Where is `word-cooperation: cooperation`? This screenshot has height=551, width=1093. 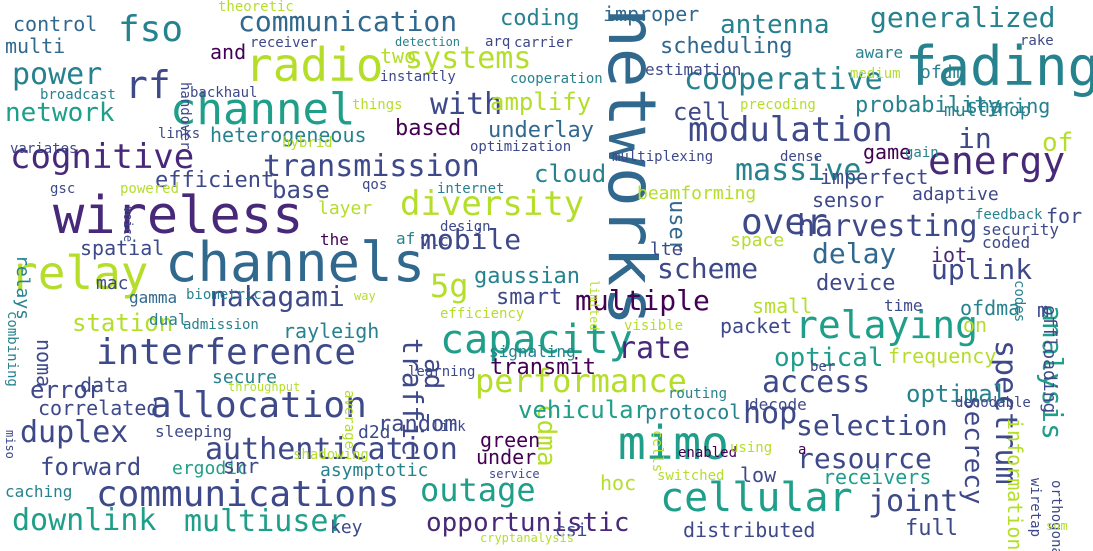 word-cooperation: cooperation is located at coordinates (556, 79).